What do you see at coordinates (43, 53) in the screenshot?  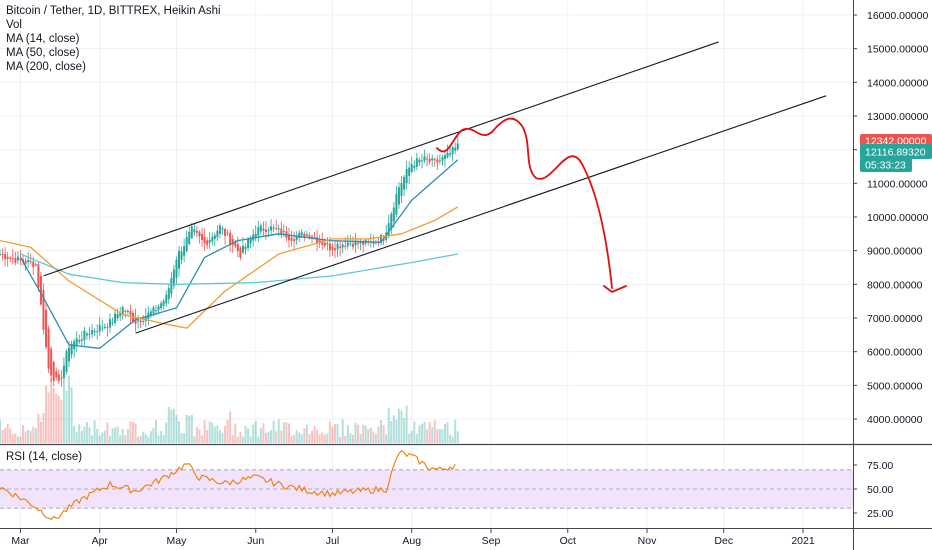 I see `legend-ma50: MA (50, close)` at bounding box center [43, 53].